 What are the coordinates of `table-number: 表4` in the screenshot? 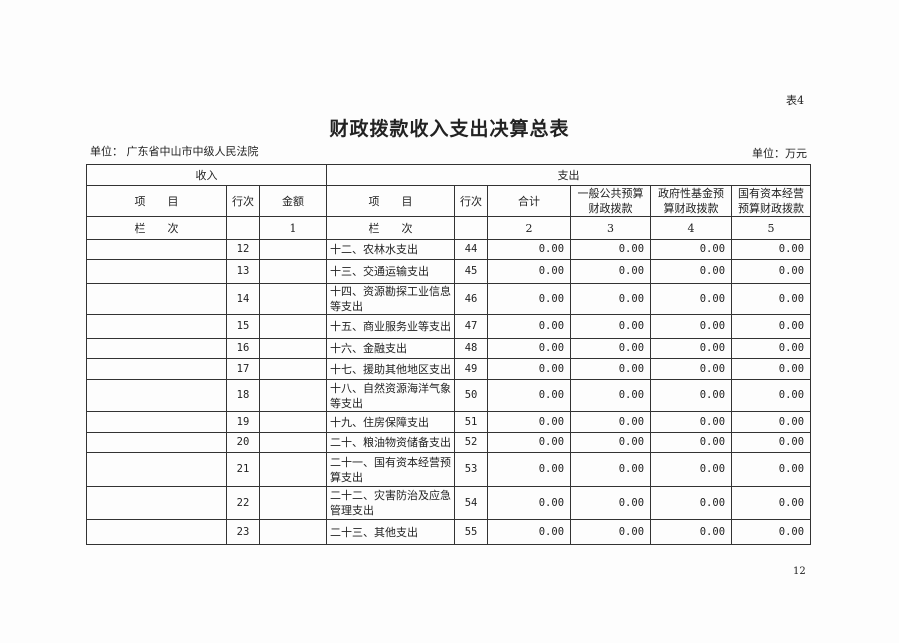 It's located at (795, 100).